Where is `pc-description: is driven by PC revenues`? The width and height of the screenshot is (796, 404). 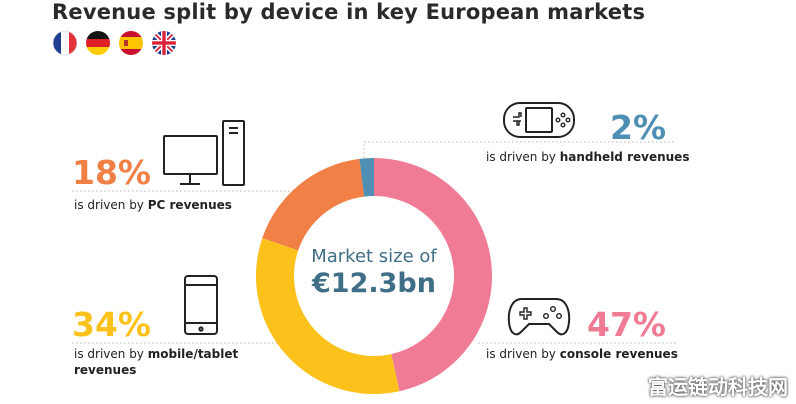 pc-description: is driven by PC revenues is located at coordinates (153, 205).